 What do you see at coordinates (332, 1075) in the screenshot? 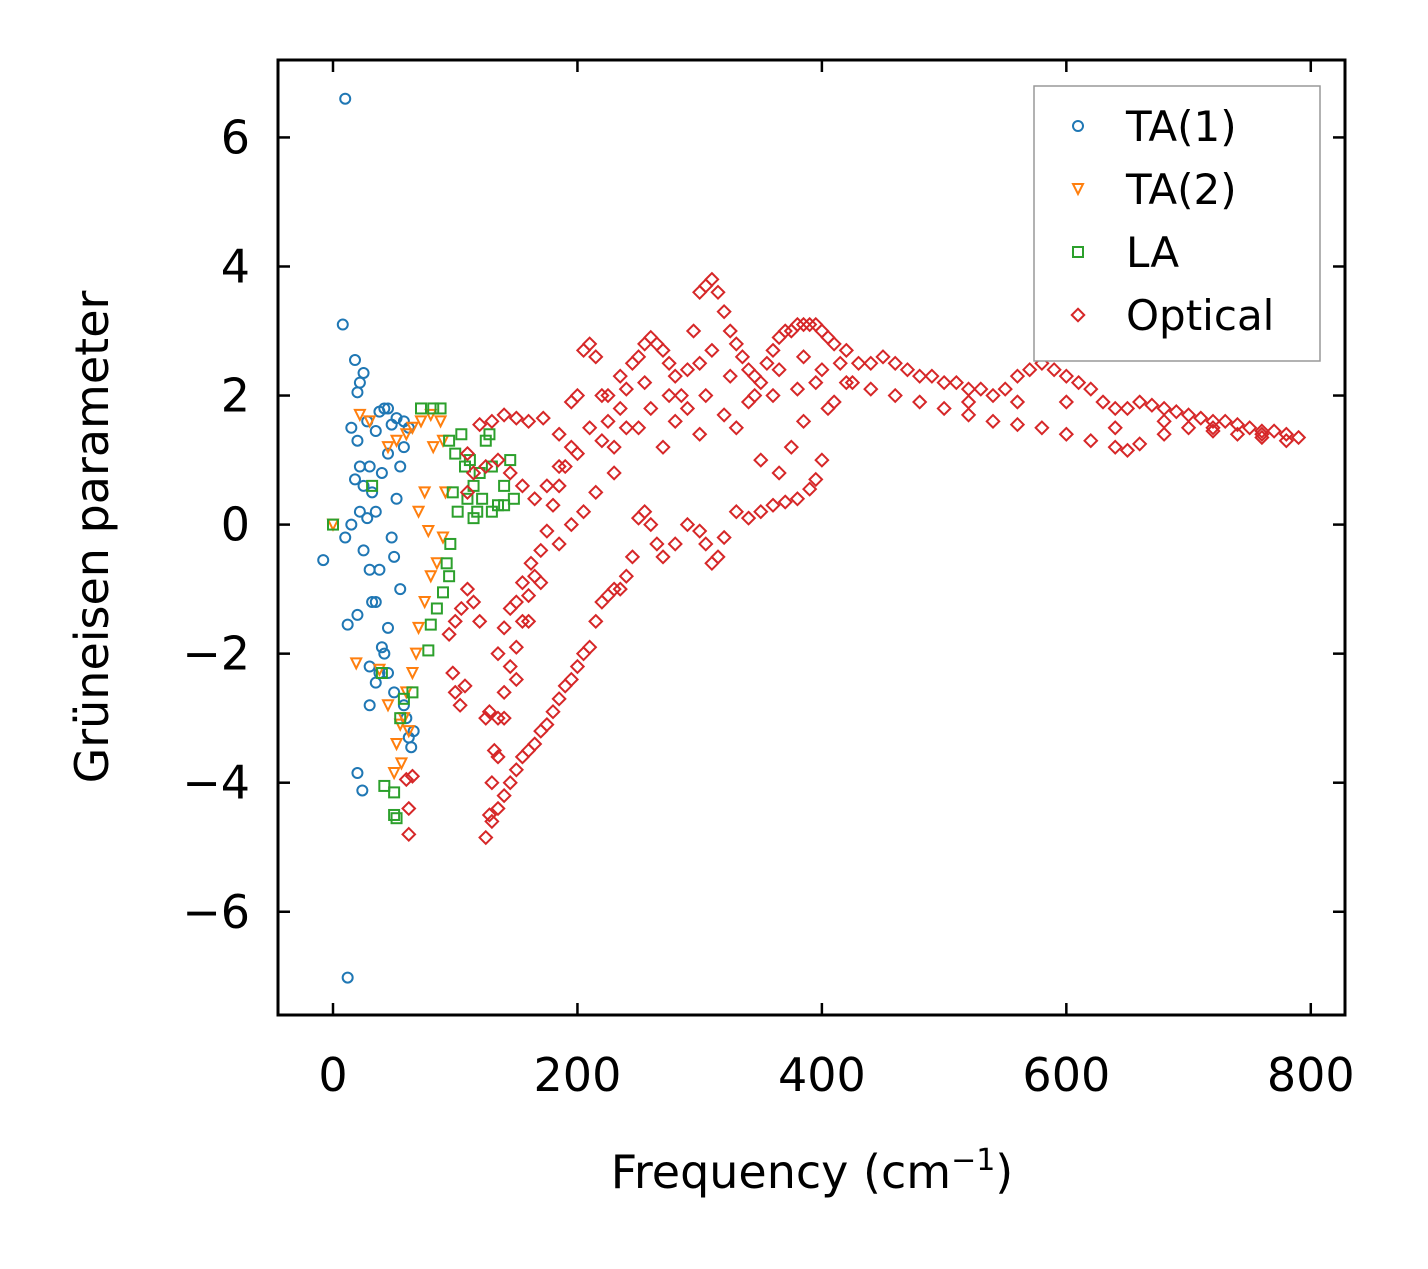
I see `x-tick-label: 0` at bounding box center [332, 1075].